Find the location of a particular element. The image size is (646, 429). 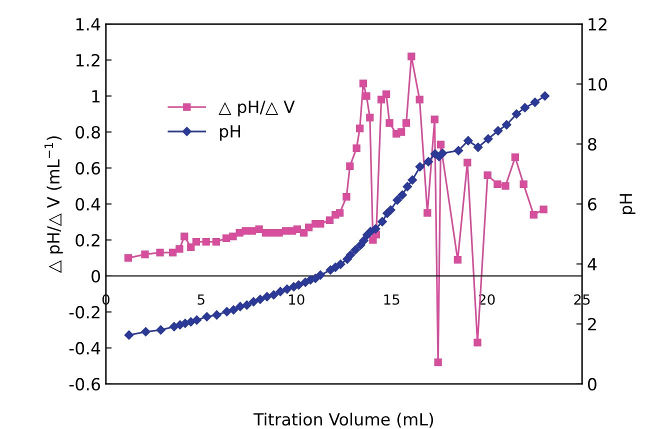

y-tick-label: -0.6 is located at coordinates (84, 384).